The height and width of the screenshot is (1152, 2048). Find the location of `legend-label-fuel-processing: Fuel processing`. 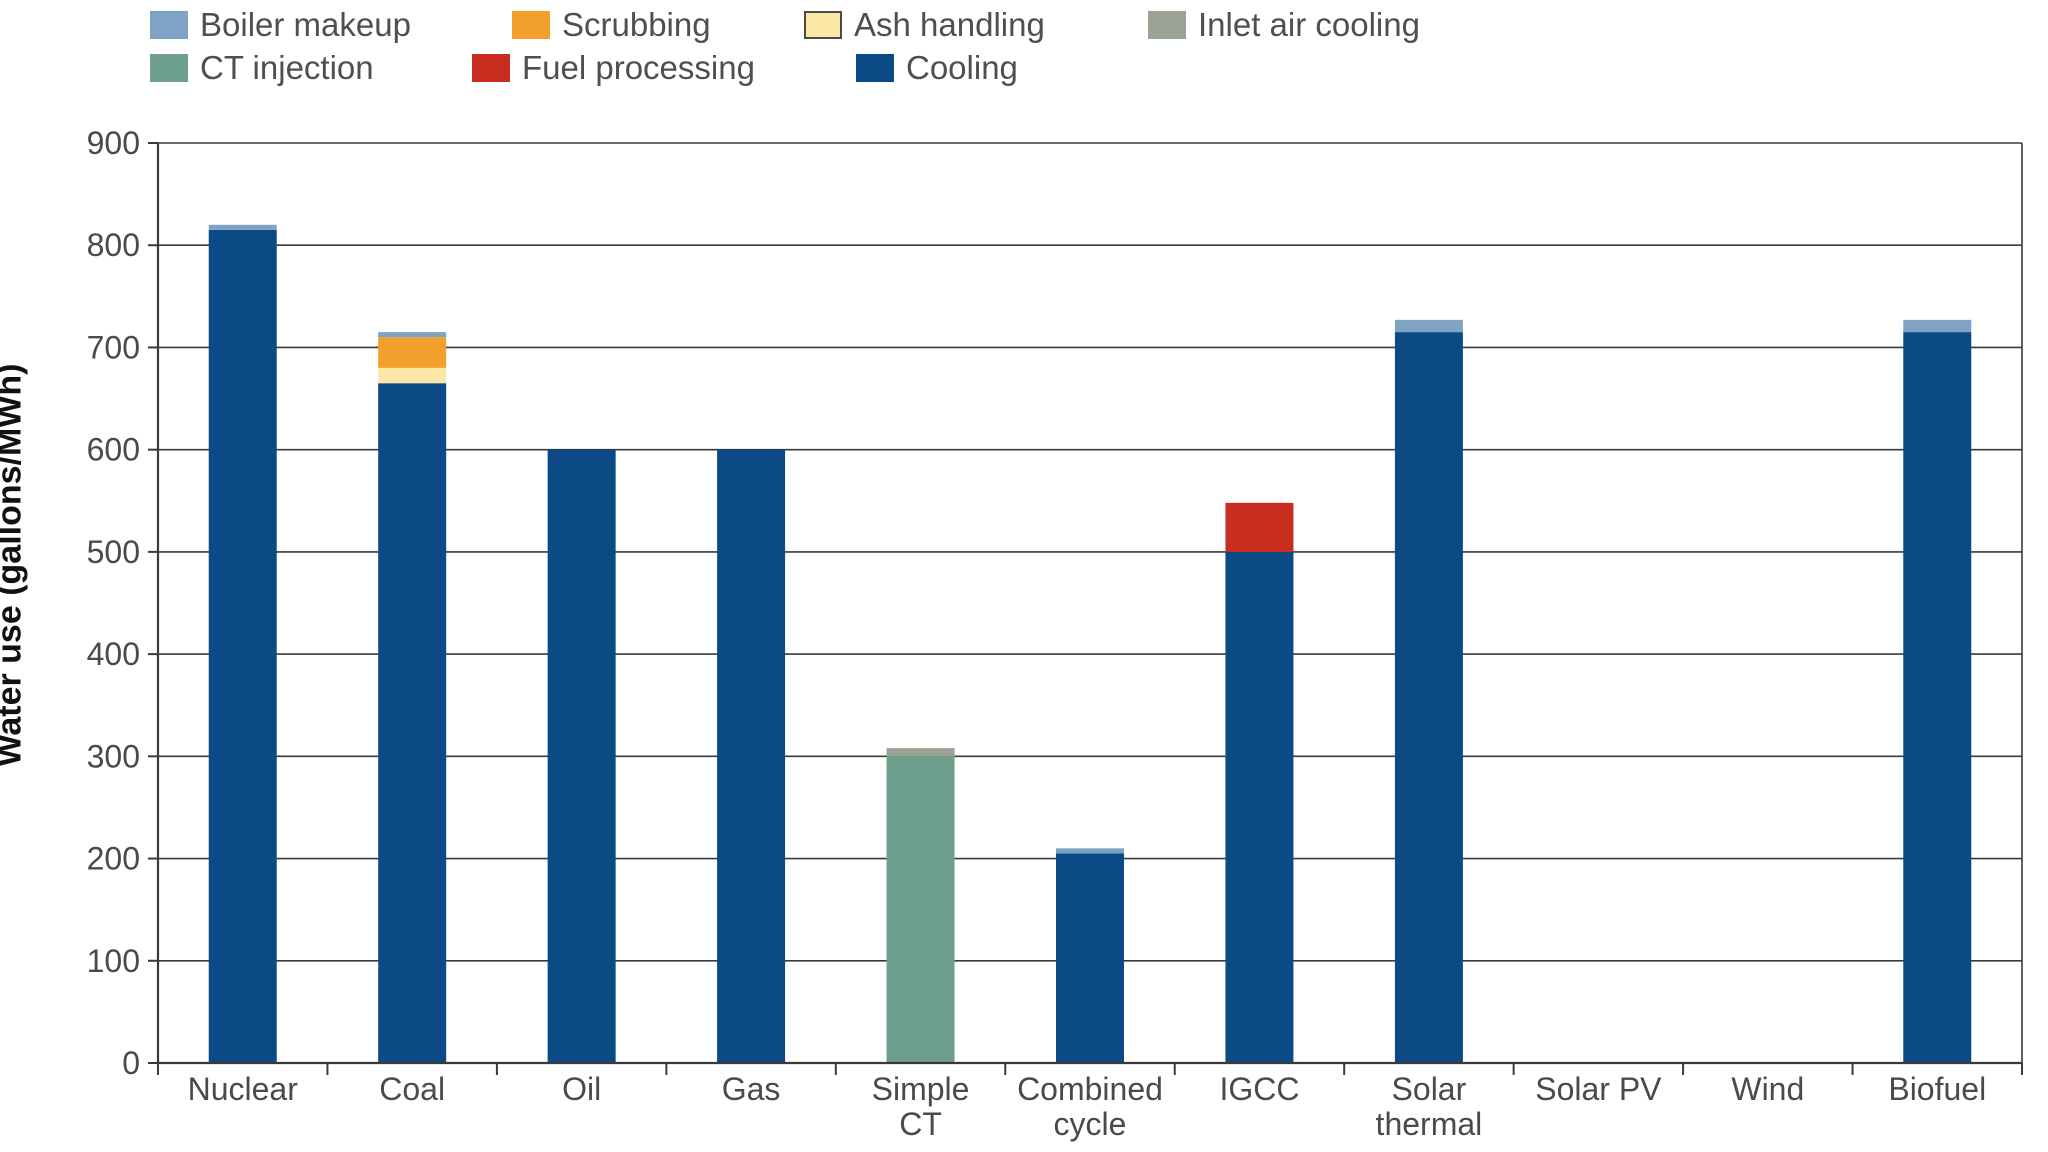

legend-label-fuel-processing: Fuel processing is located at coordinates (638, 67).